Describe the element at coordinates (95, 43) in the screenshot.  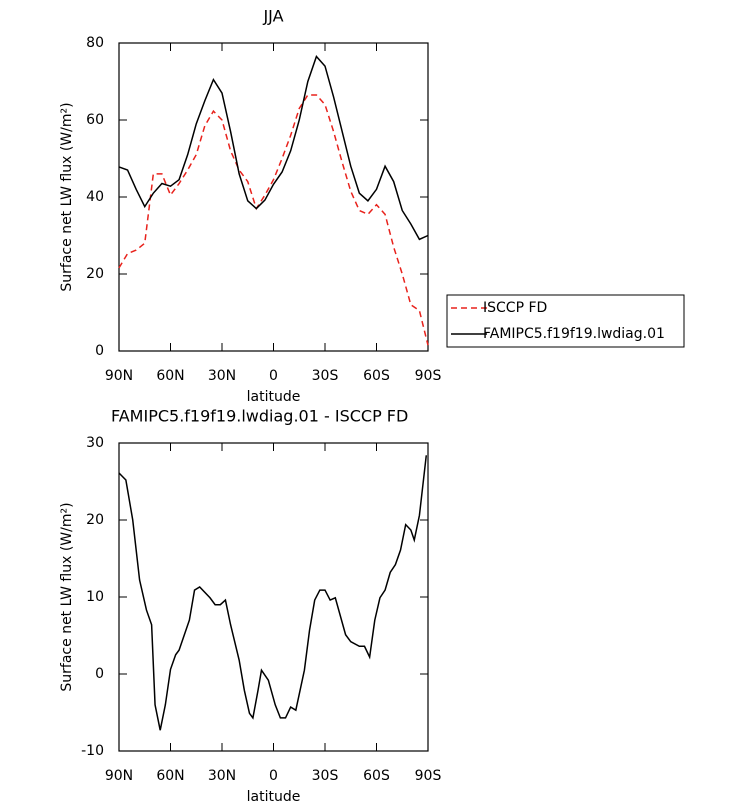
I see `y-tick-label: 80` at that location.